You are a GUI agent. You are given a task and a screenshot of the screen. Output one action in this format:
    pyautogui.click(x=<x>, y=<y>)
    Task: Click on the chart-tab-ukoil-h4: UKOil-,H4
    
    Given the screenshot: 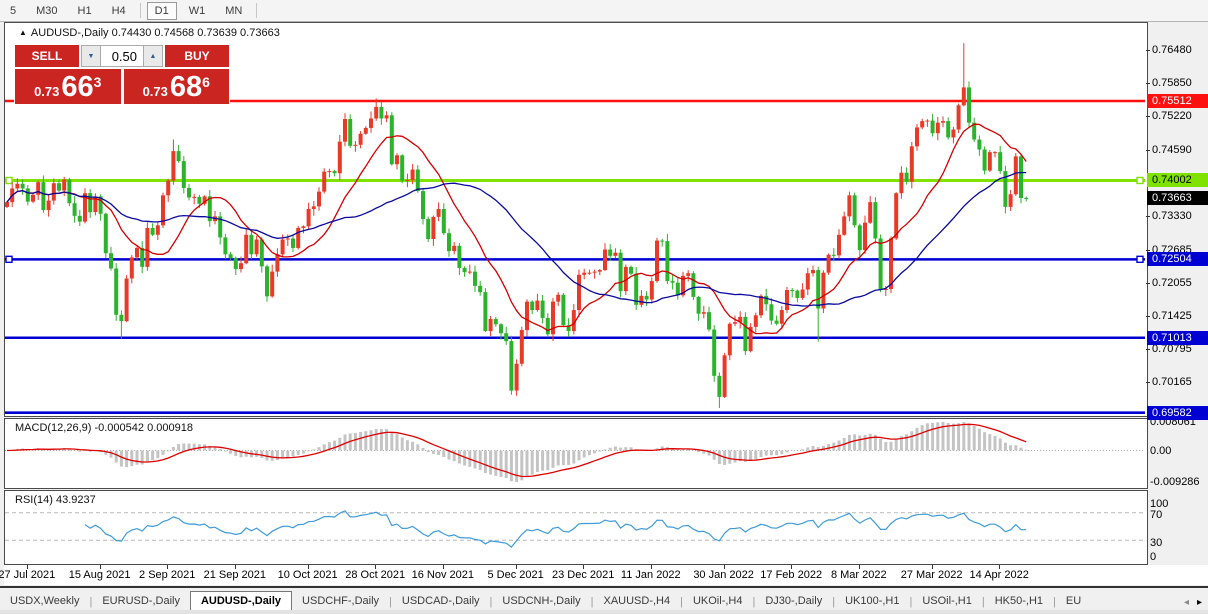 What is the action you would take?
    pyautogui.click(x=717, y=601)
    